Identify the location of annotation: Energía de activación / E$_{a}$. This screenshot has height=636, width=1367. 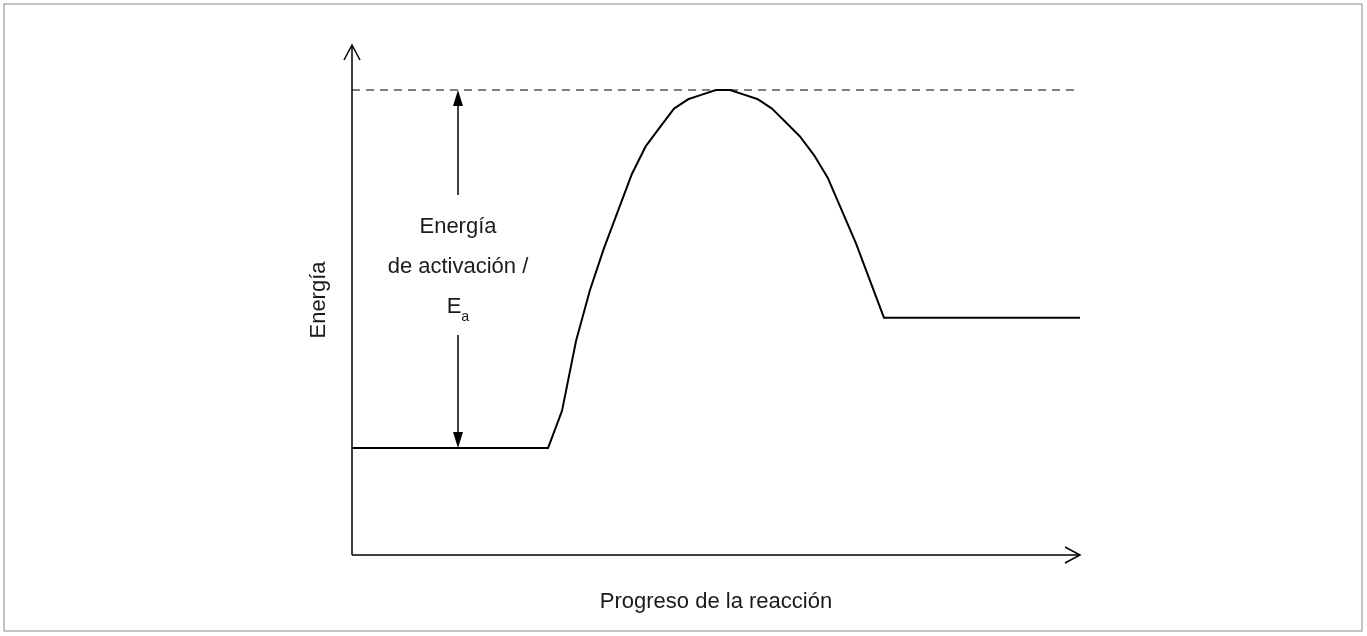
(458, 268).